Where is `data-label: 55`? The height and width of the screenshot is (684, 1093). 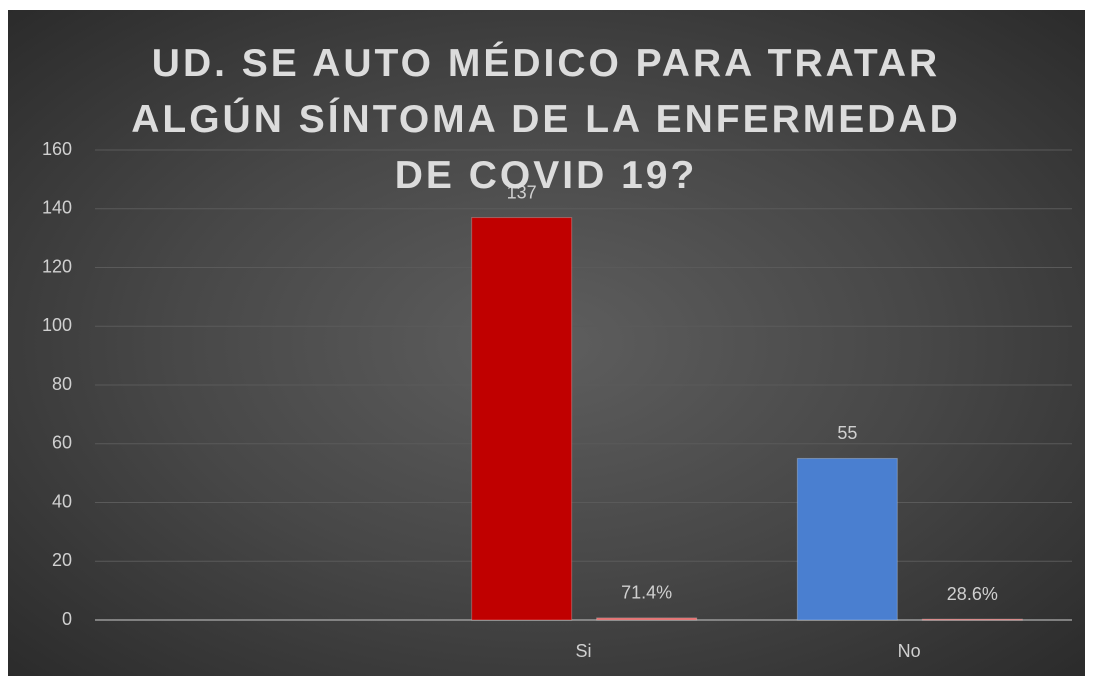 data-label: 55 is located at coordinates (847, 433).